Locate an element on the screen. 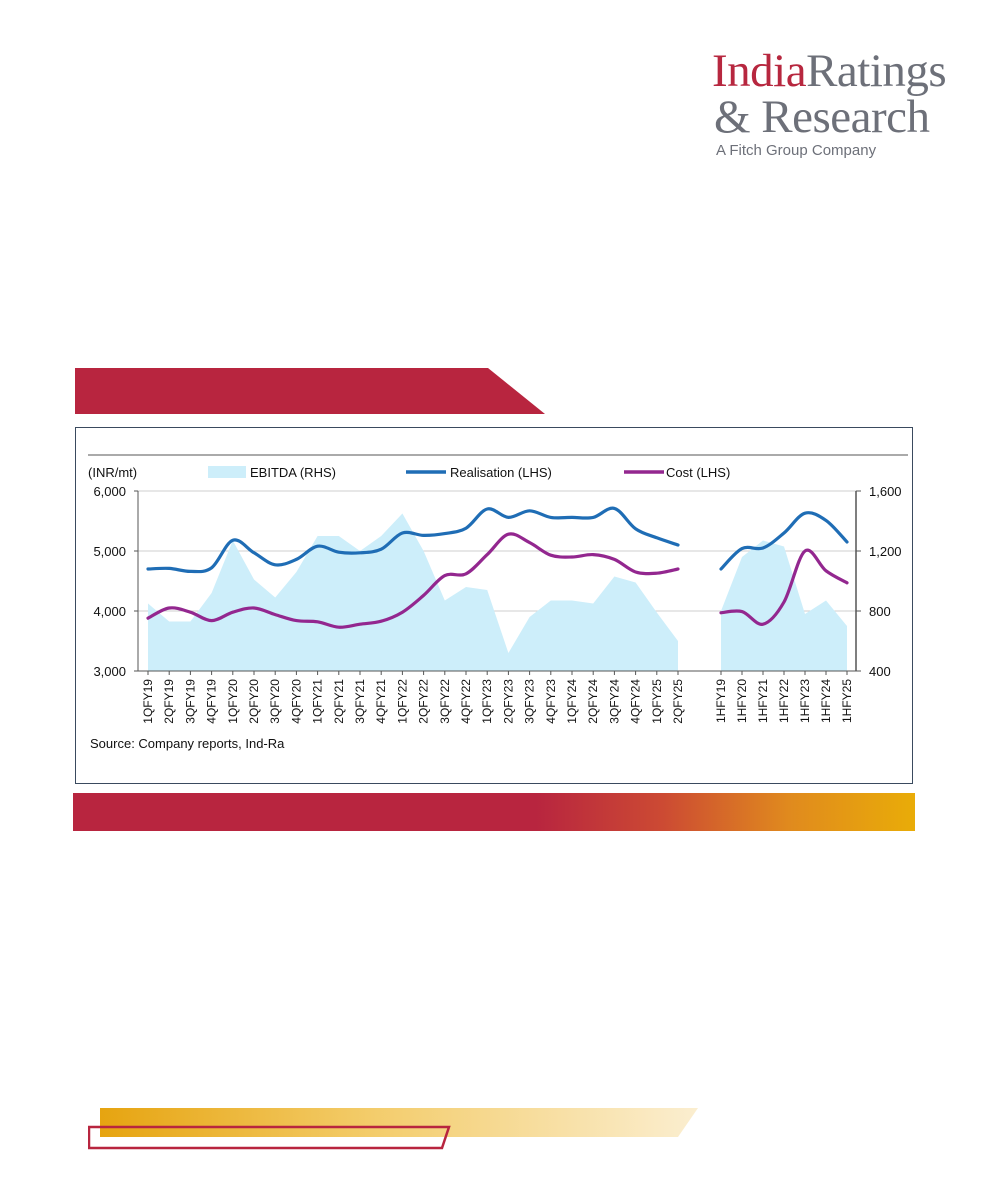 The image size is (1008, 1200). x-axis-tick-label: 1QFY25 is located at coordinates (657, 701).